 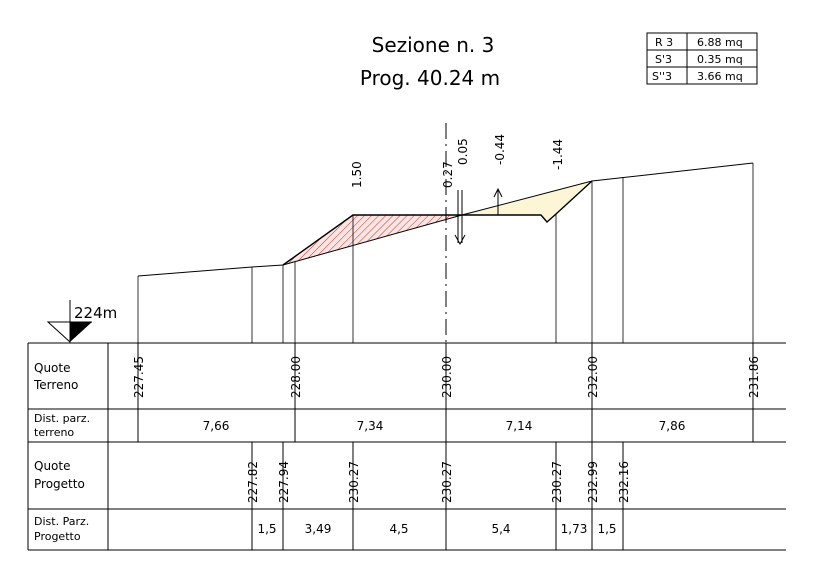 What do you see at coordinates (57, 536) in the screenshot?
I see `row-header-dist-progetto-2: Progetto` at bounding box center [57, 536].